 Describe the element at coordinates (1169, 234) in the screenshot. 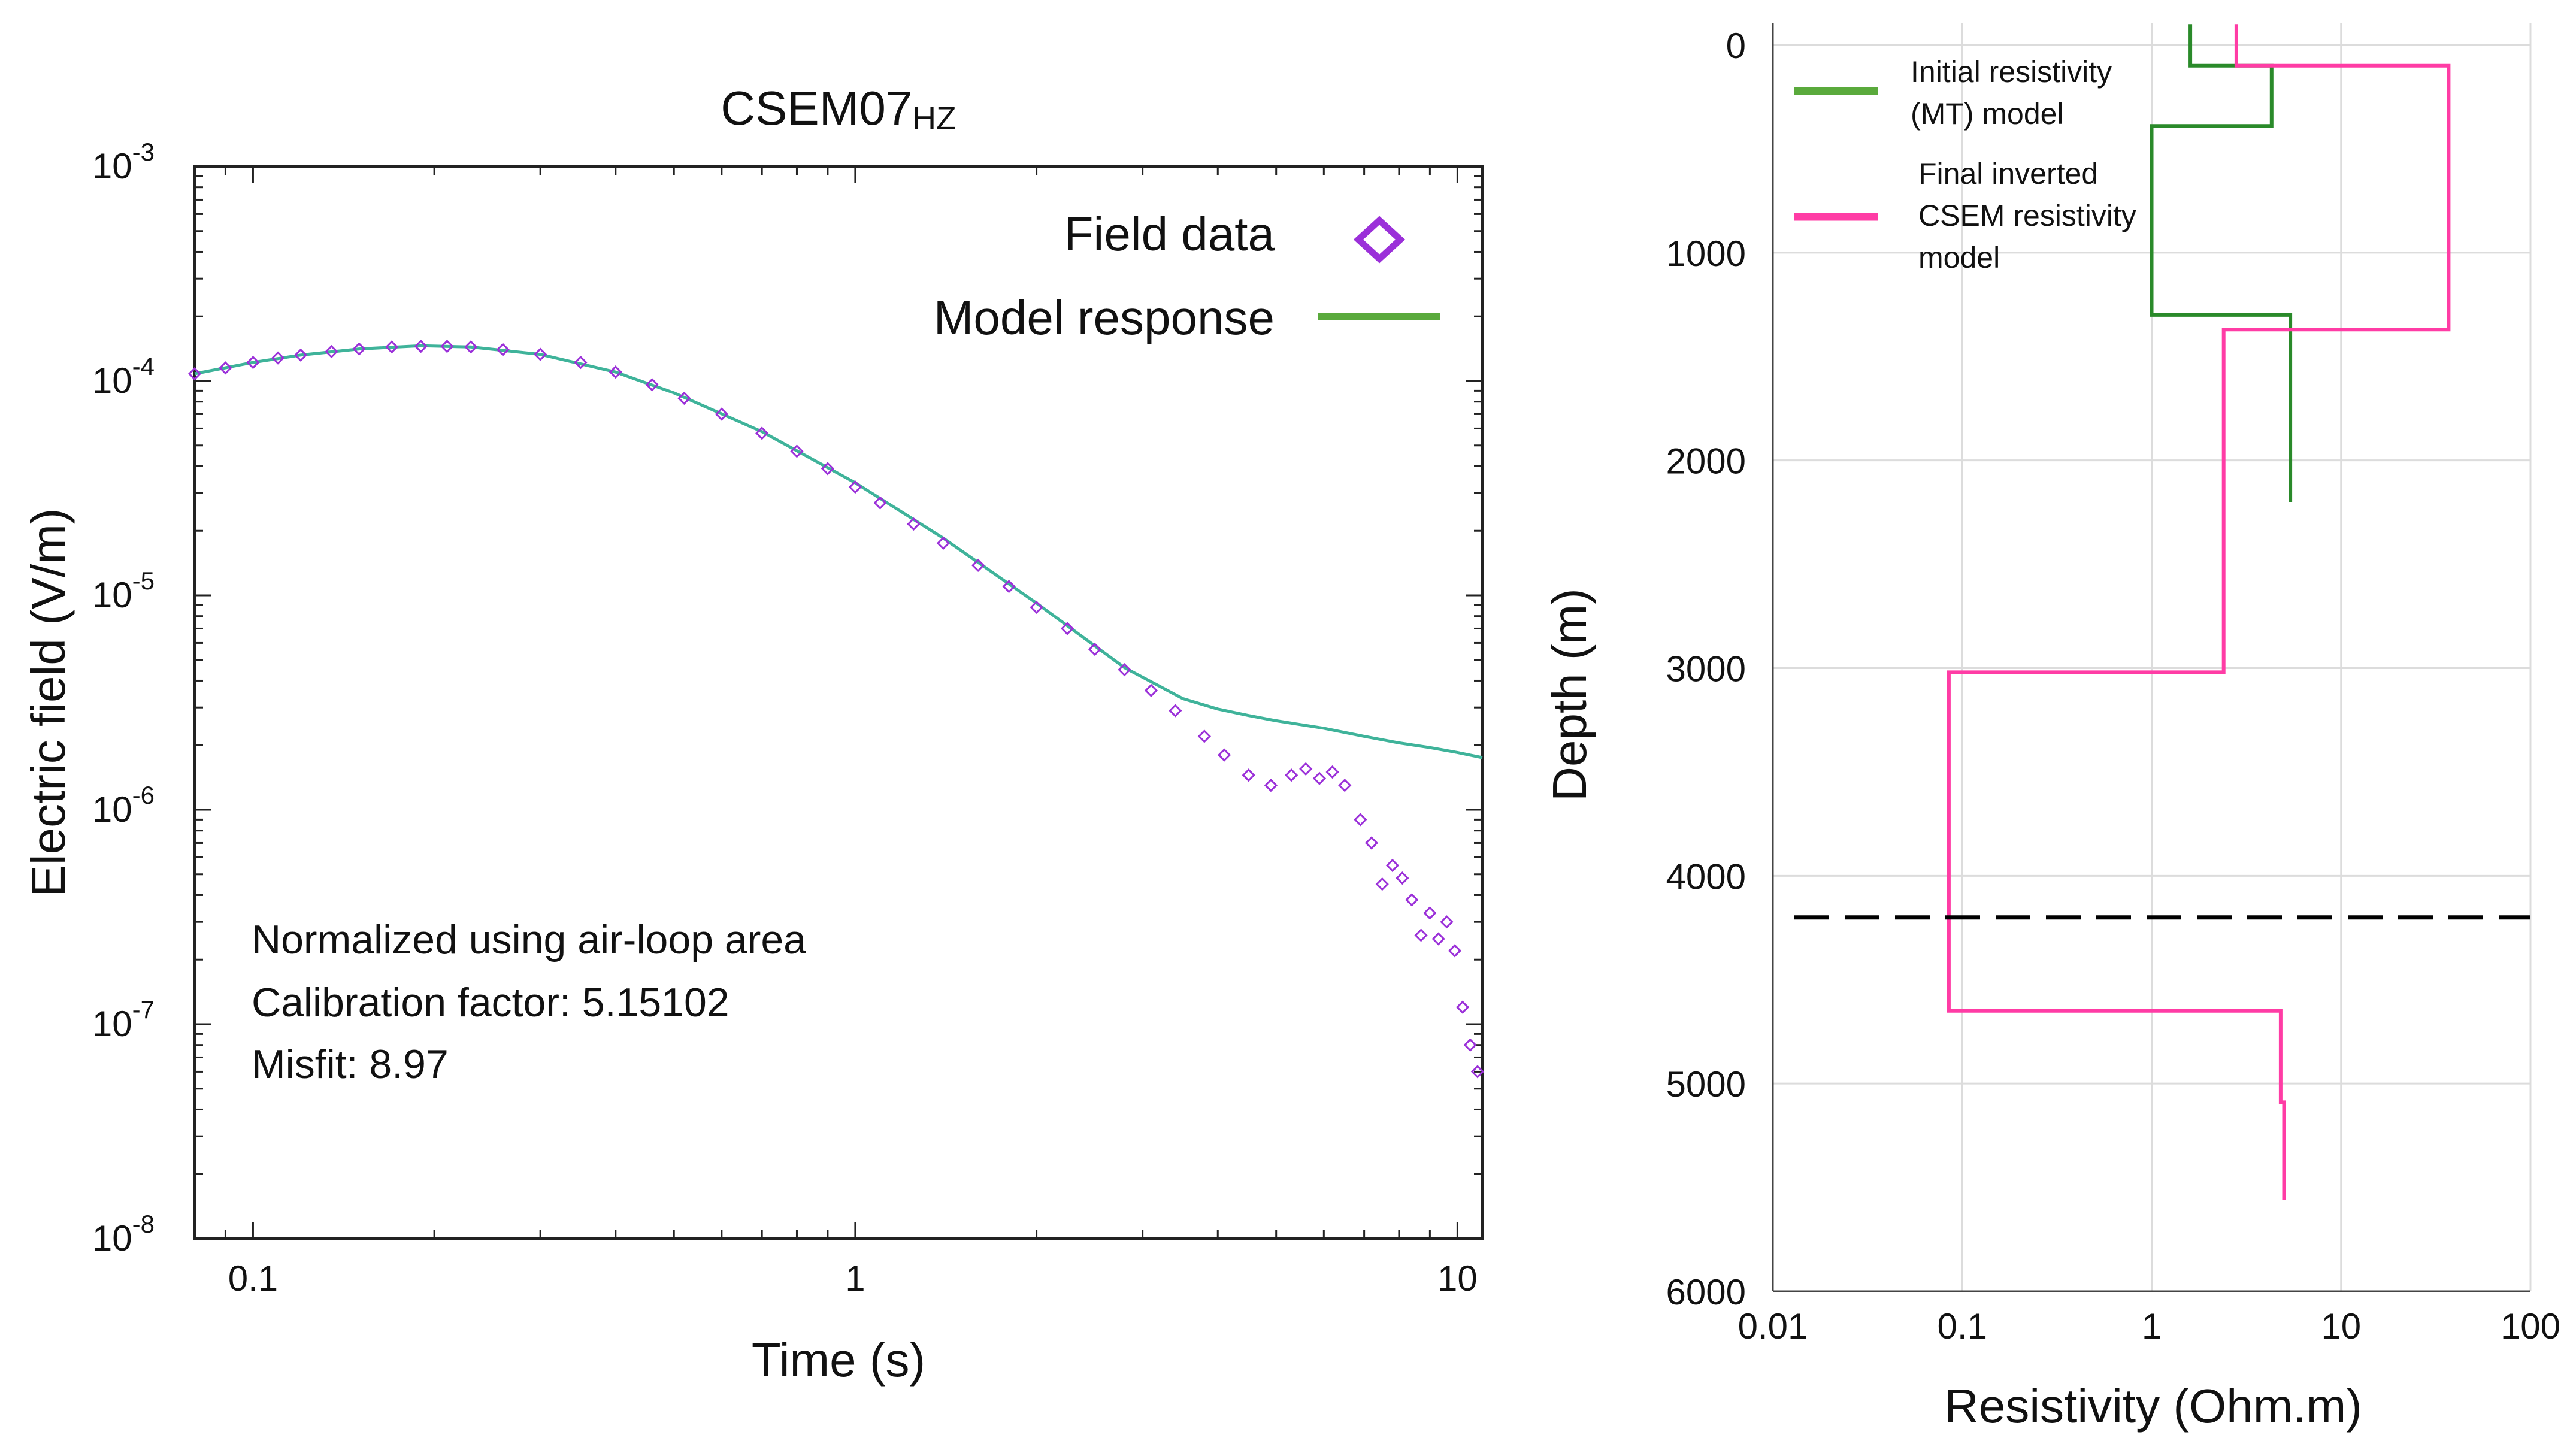

I see `legend-label-field-data: Field data` at that location.